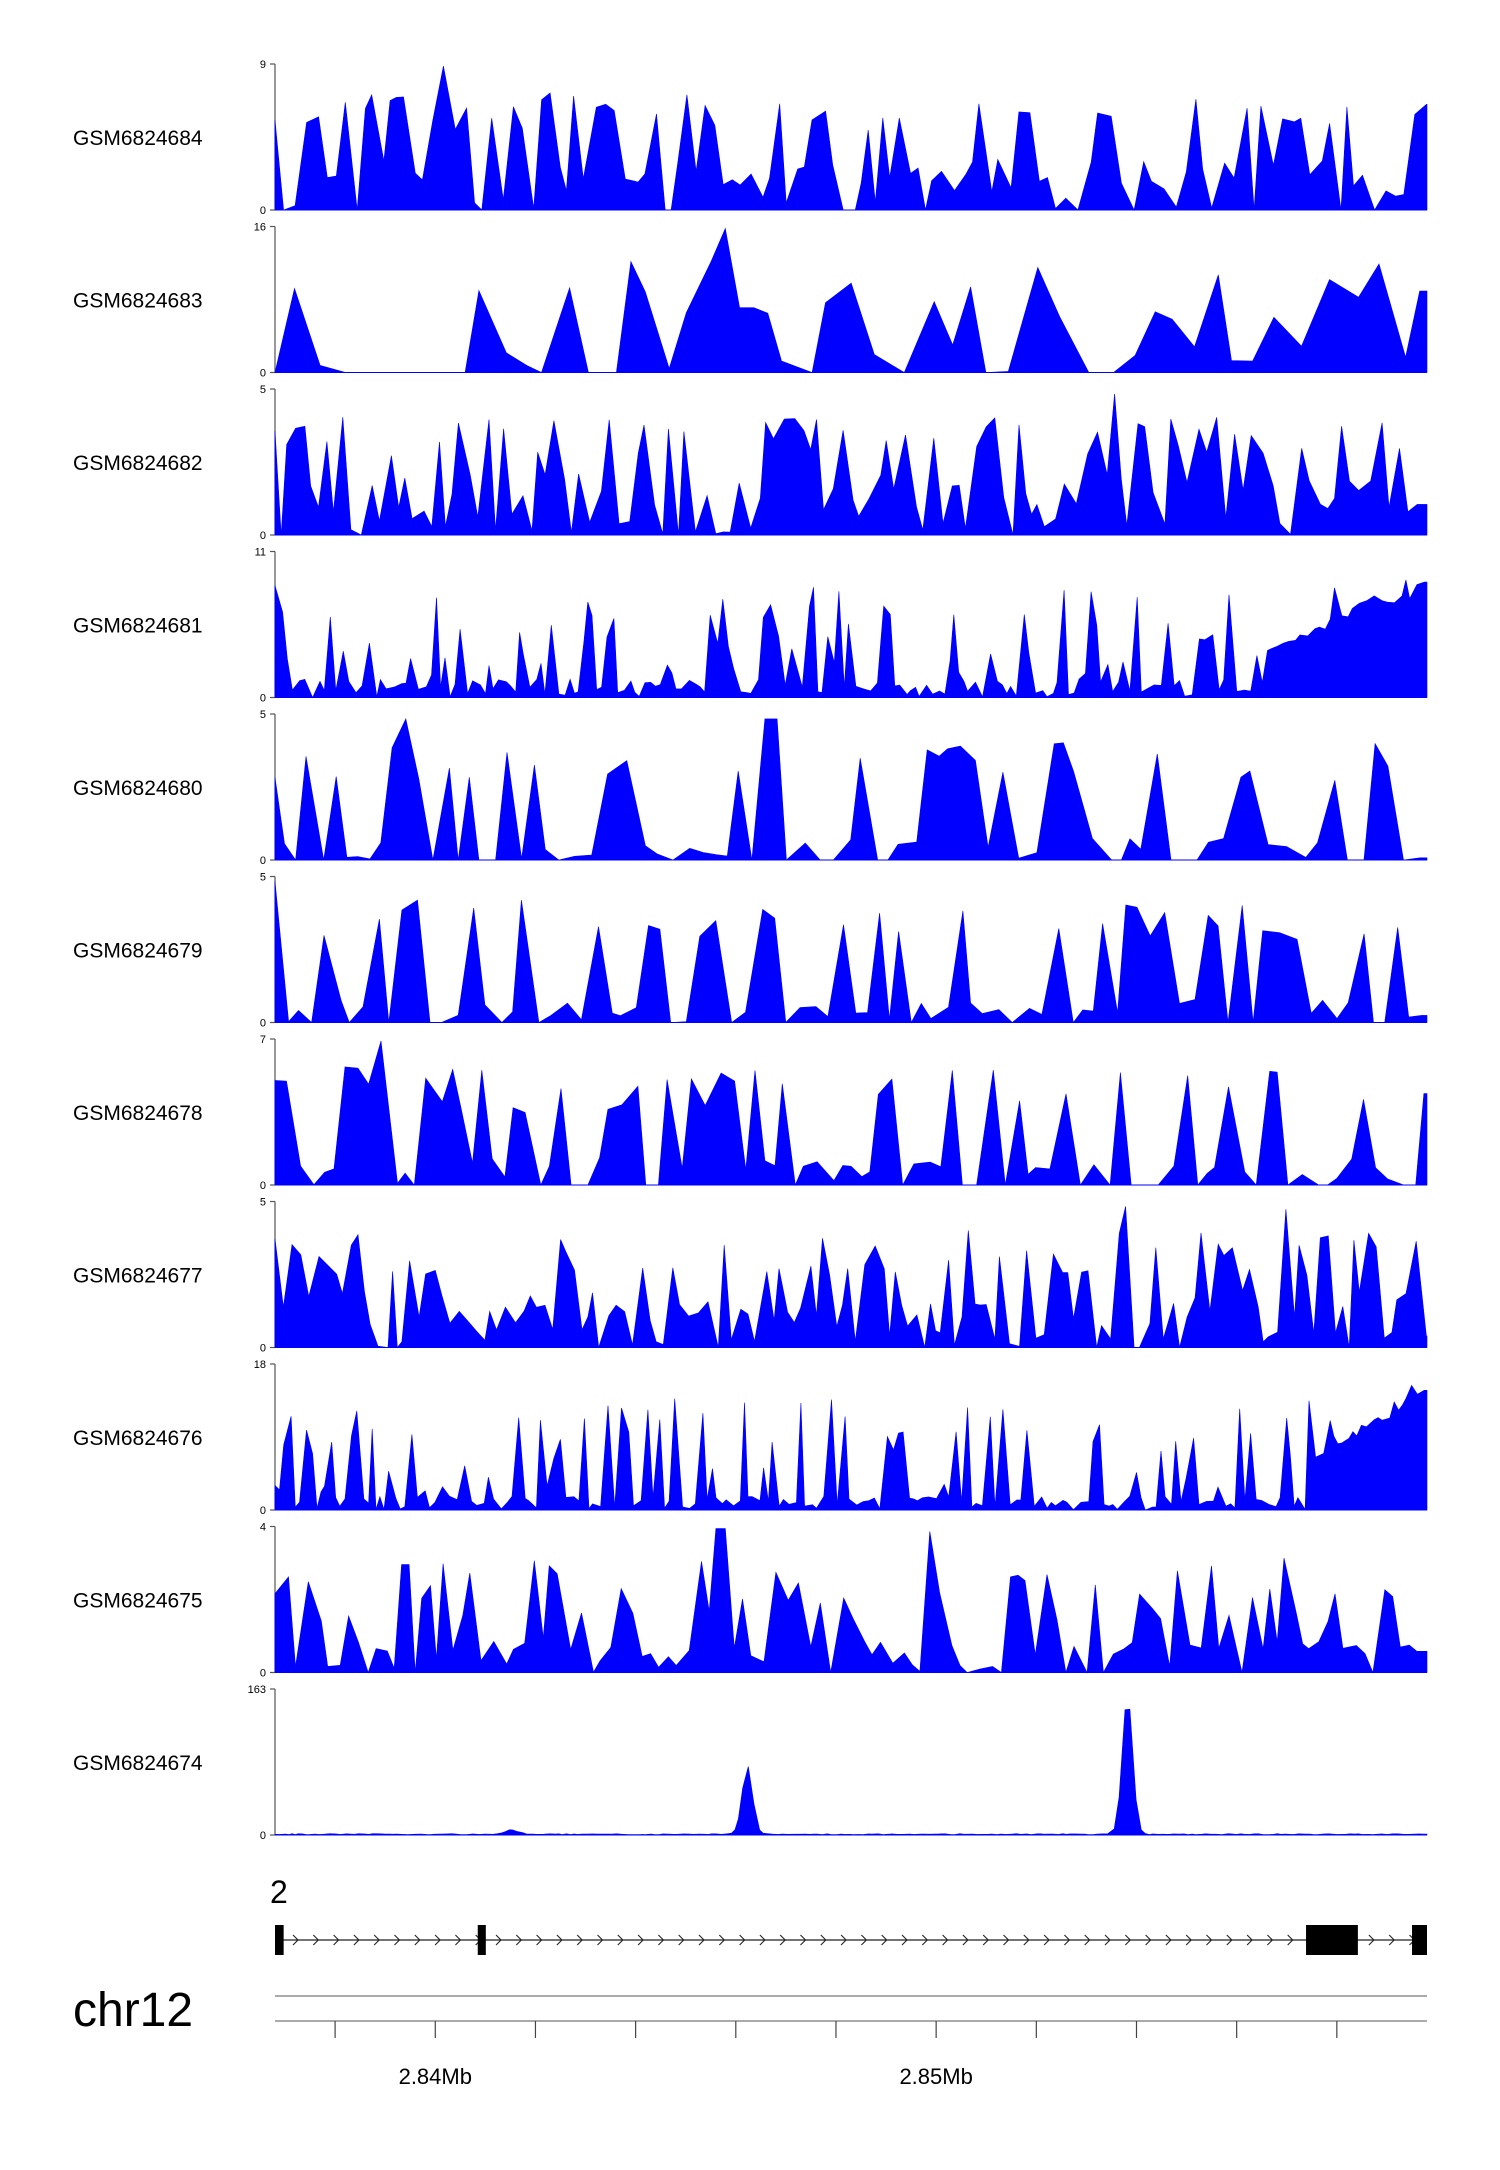 The height and width of the screenshot is (2170, 1500). What do you see at coordinates (279, 1892) in the screenshot?
I see `gene-label: 2` at bounding box center [279, 1892].